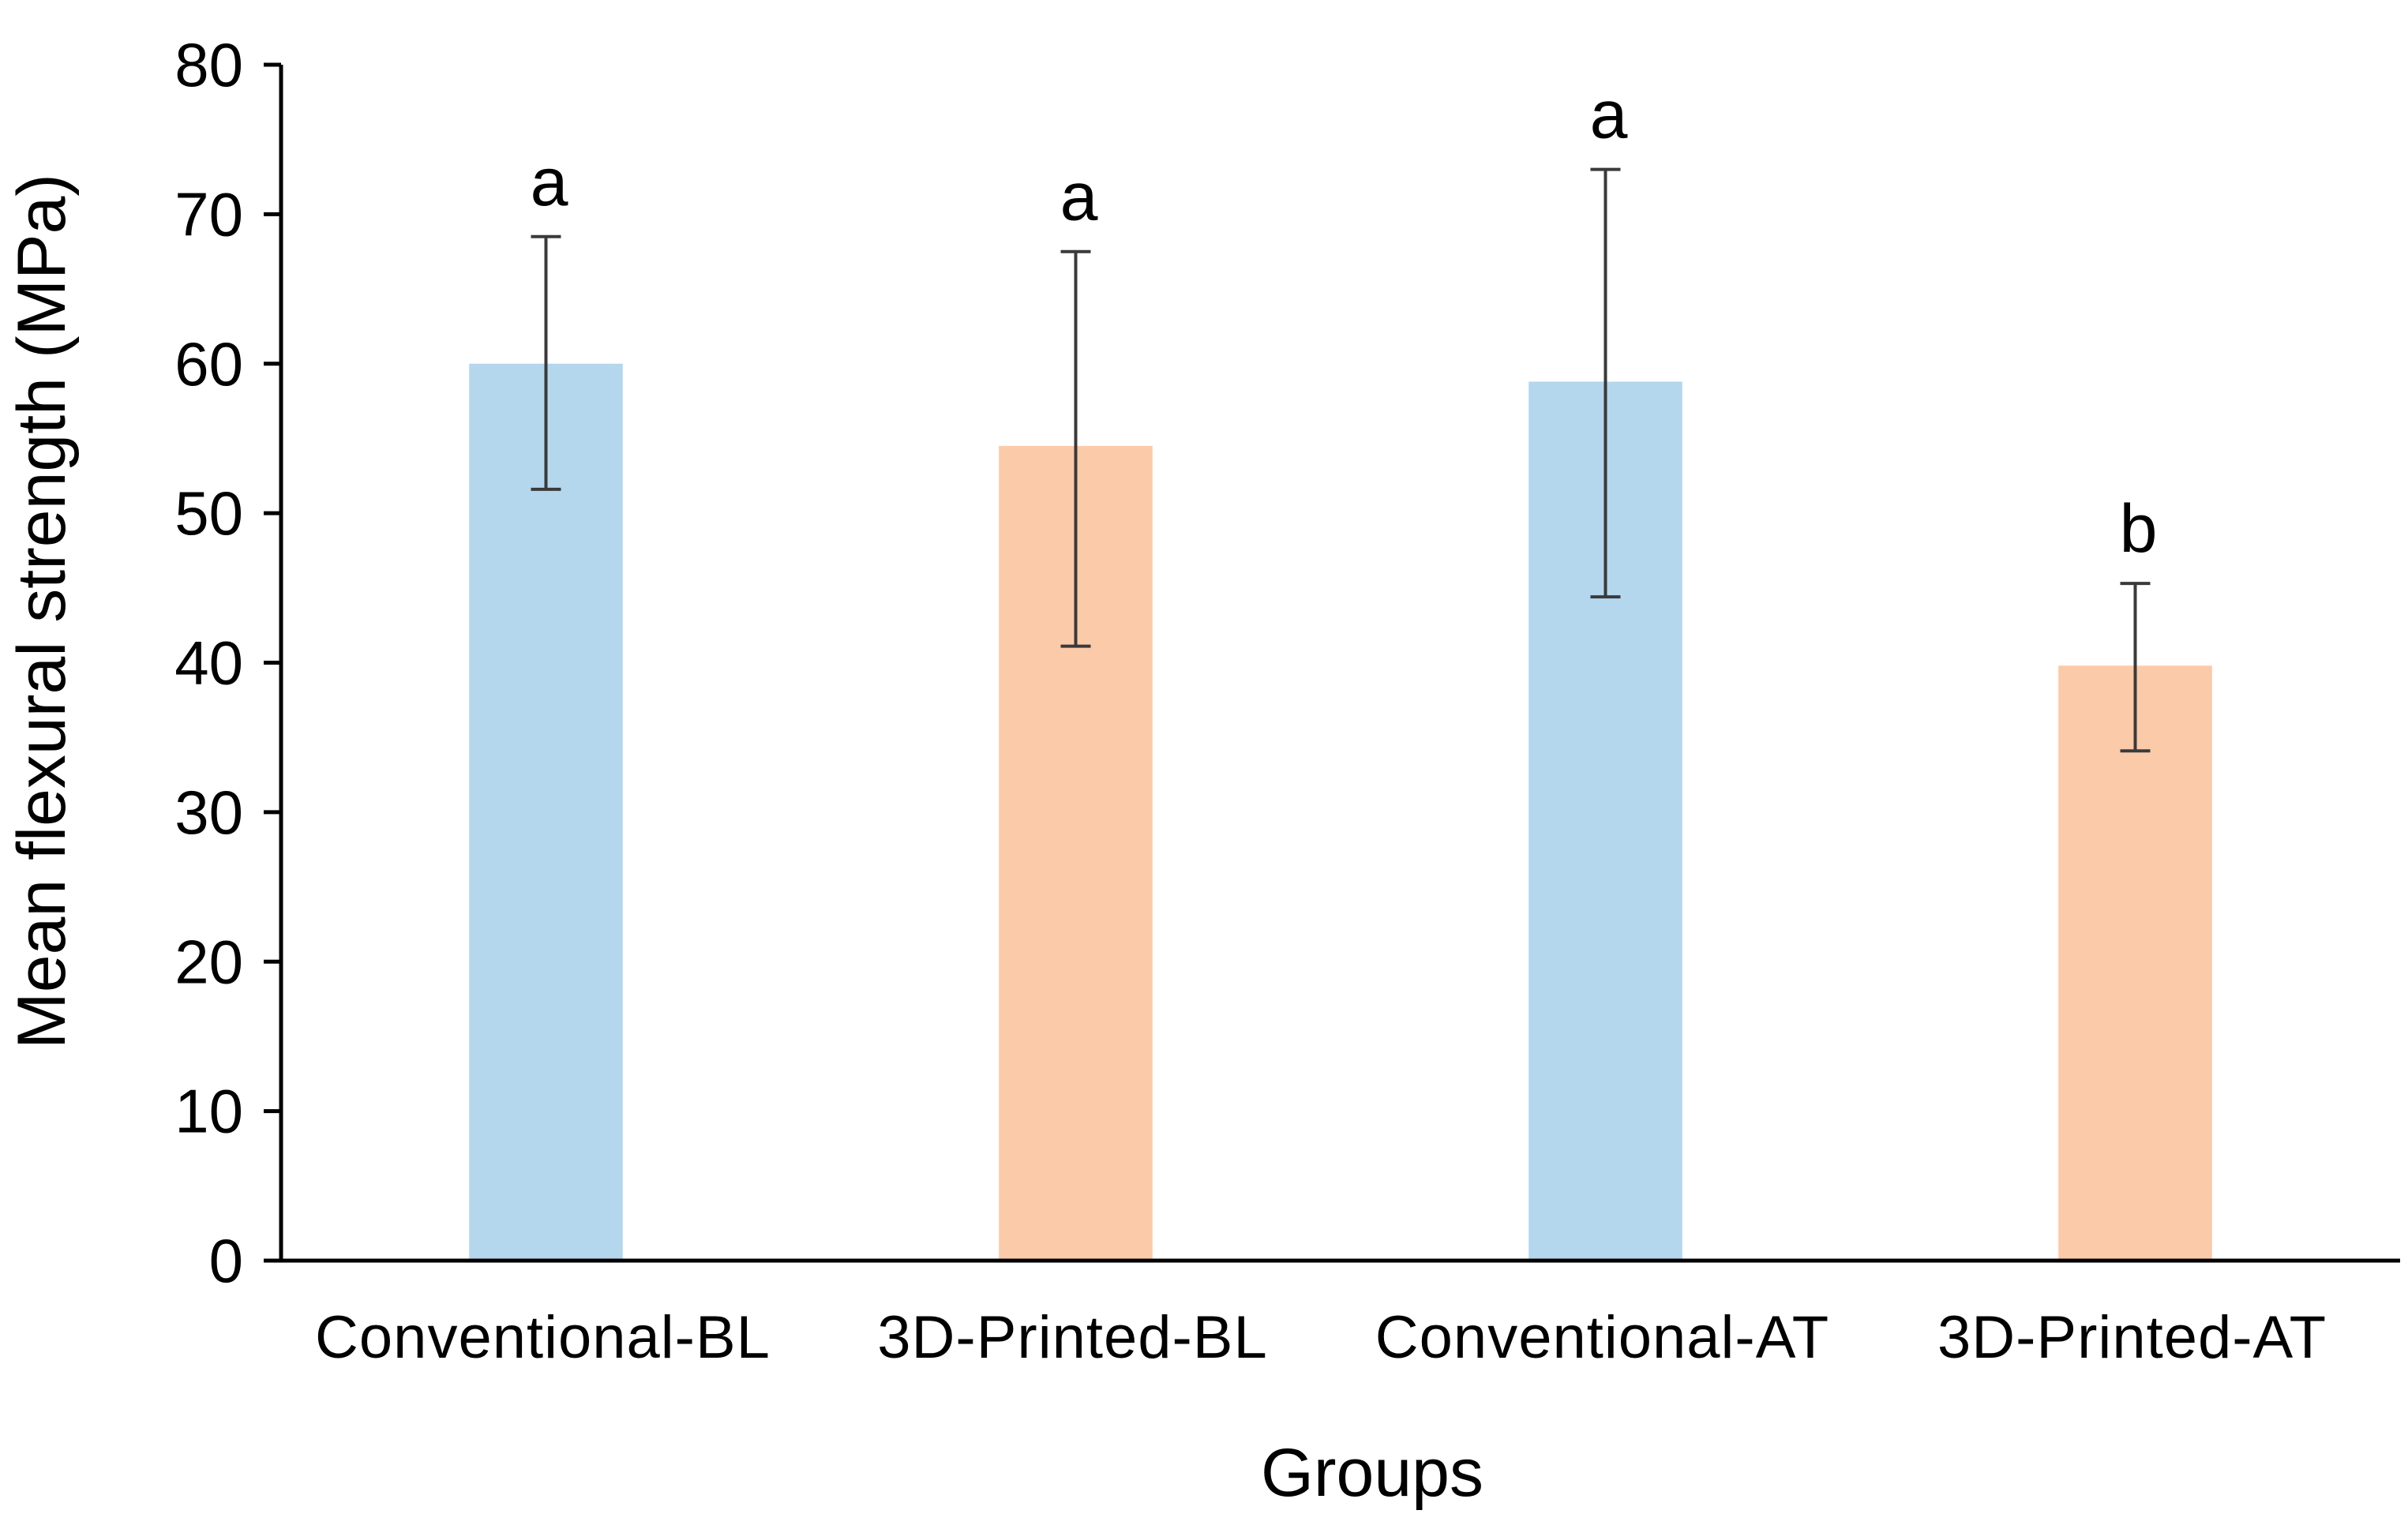 The width and height of the screenshot is (2408, 1529). What do you see at coordinates (208, 812) in the screenshot?
I see `y-tick-label: 30` at bounding box center [208, 812].